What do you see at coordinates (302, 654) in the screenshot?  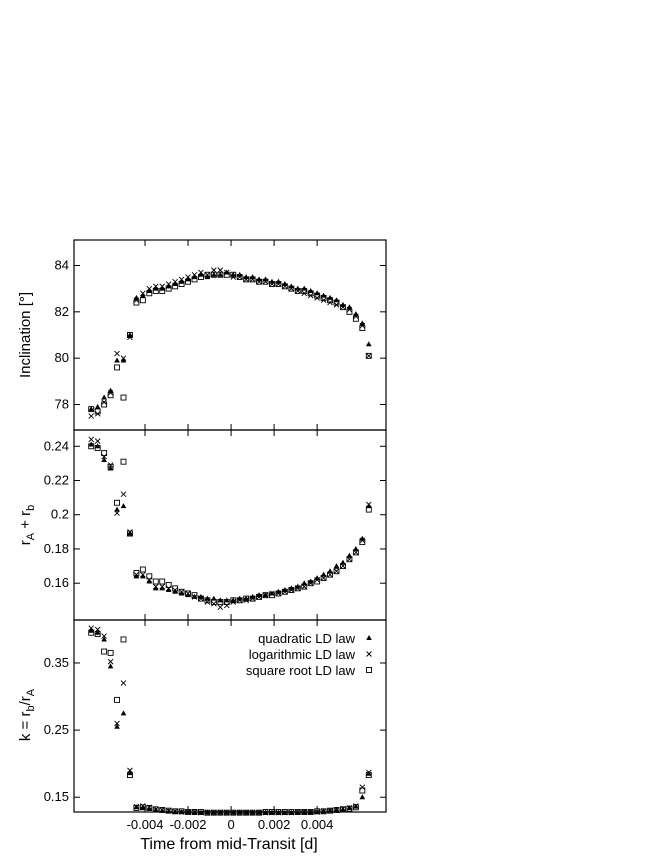 I see `legend-label-logarithmic: logarithmic LD law` at bounding box center [302, 654].